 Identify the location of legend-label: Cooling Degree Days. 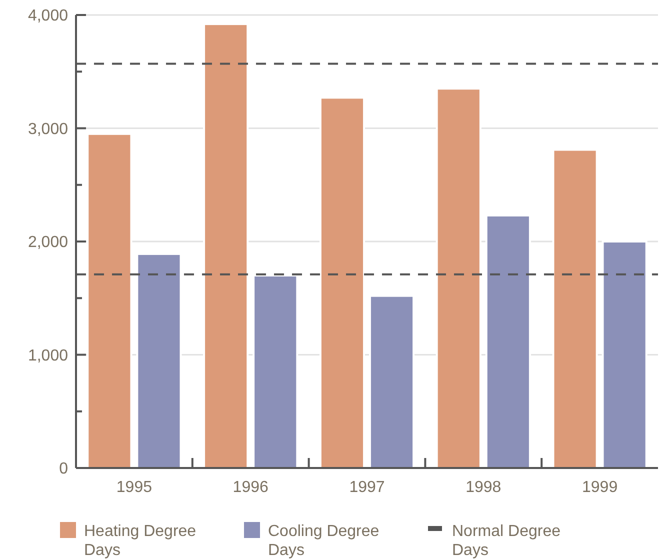
(324, 541).